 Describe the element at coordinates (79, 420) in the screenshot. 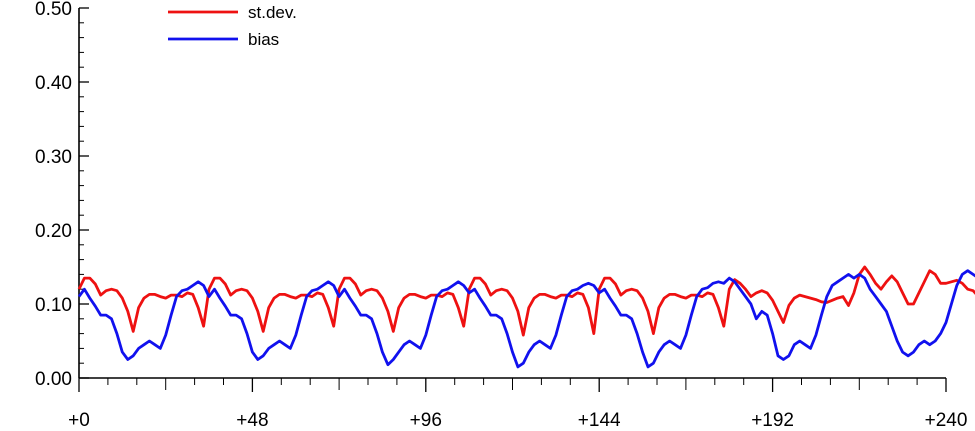

I see `x-tick-label: +0` at that location.